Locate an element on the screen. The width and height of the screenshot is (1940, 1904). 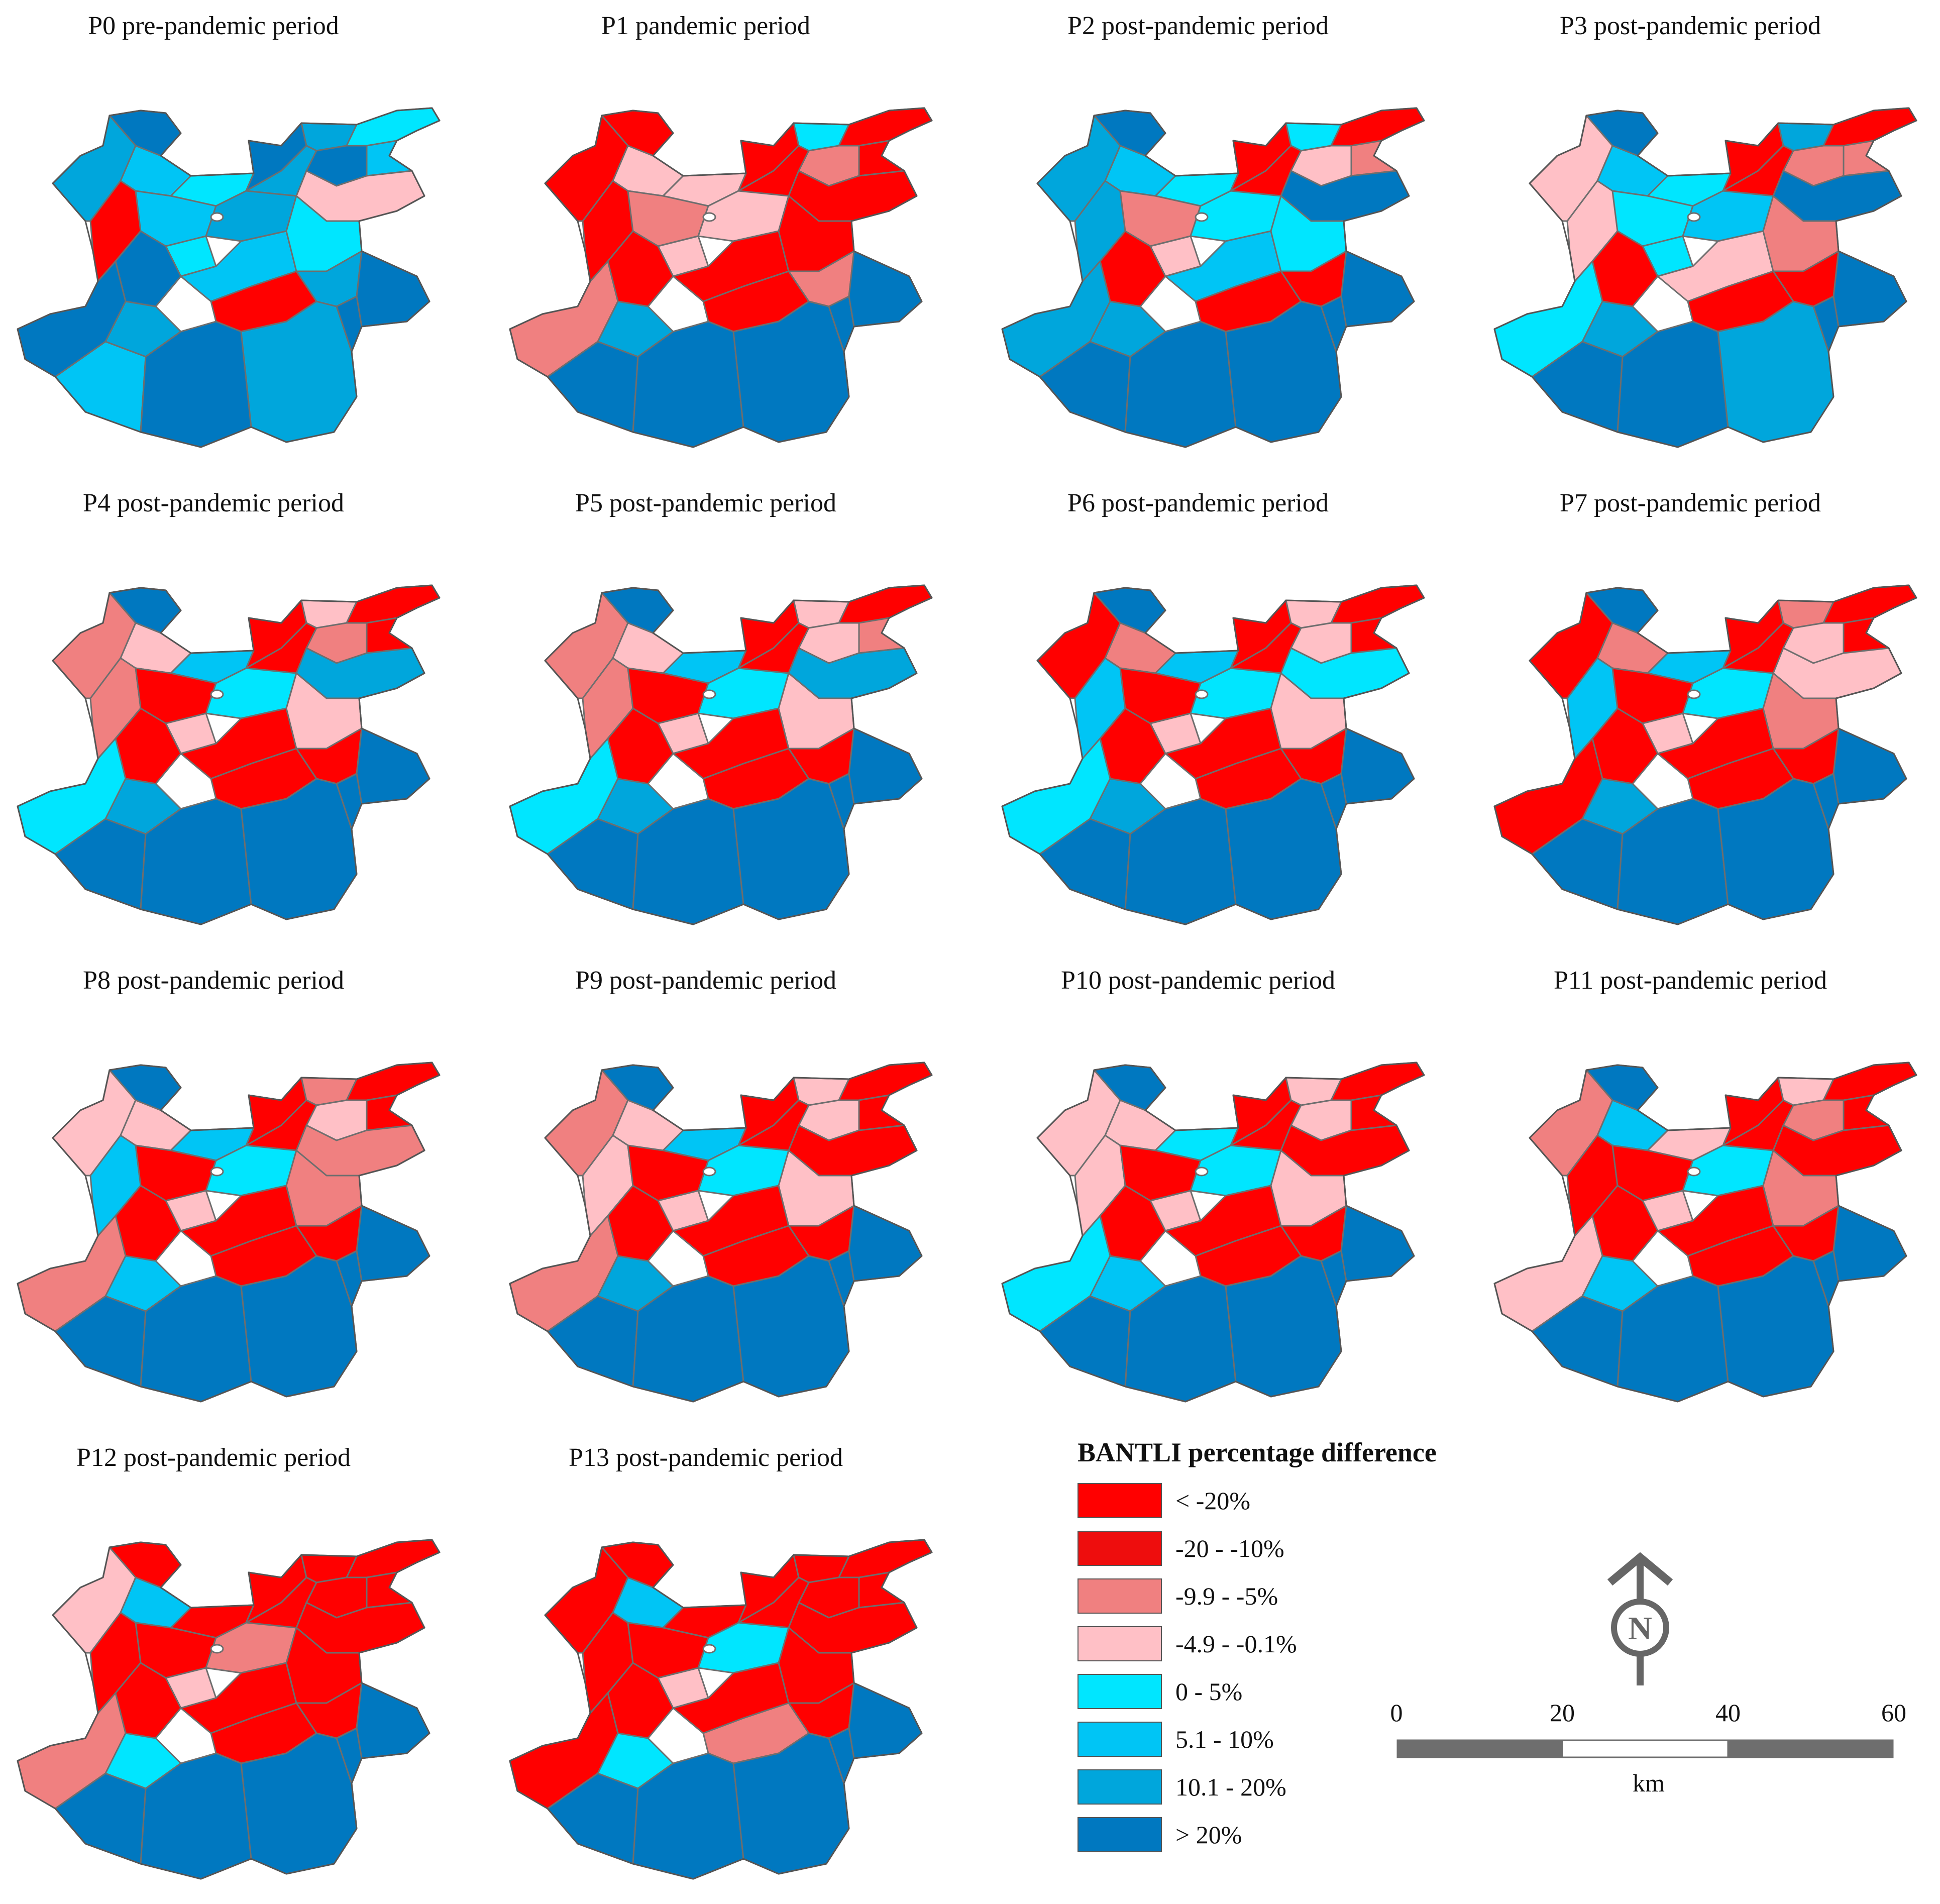
scale-tick-0: 0 is located at coordinates (1397, 1713).